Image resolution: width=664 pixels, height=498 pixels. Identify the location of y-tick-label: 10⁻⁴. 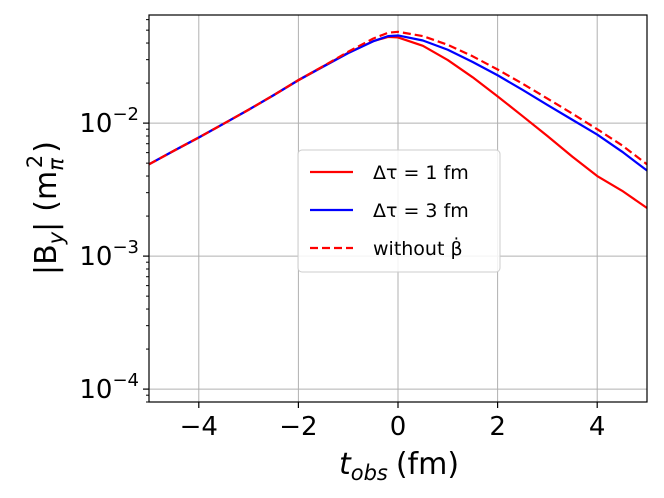
(109, 387).